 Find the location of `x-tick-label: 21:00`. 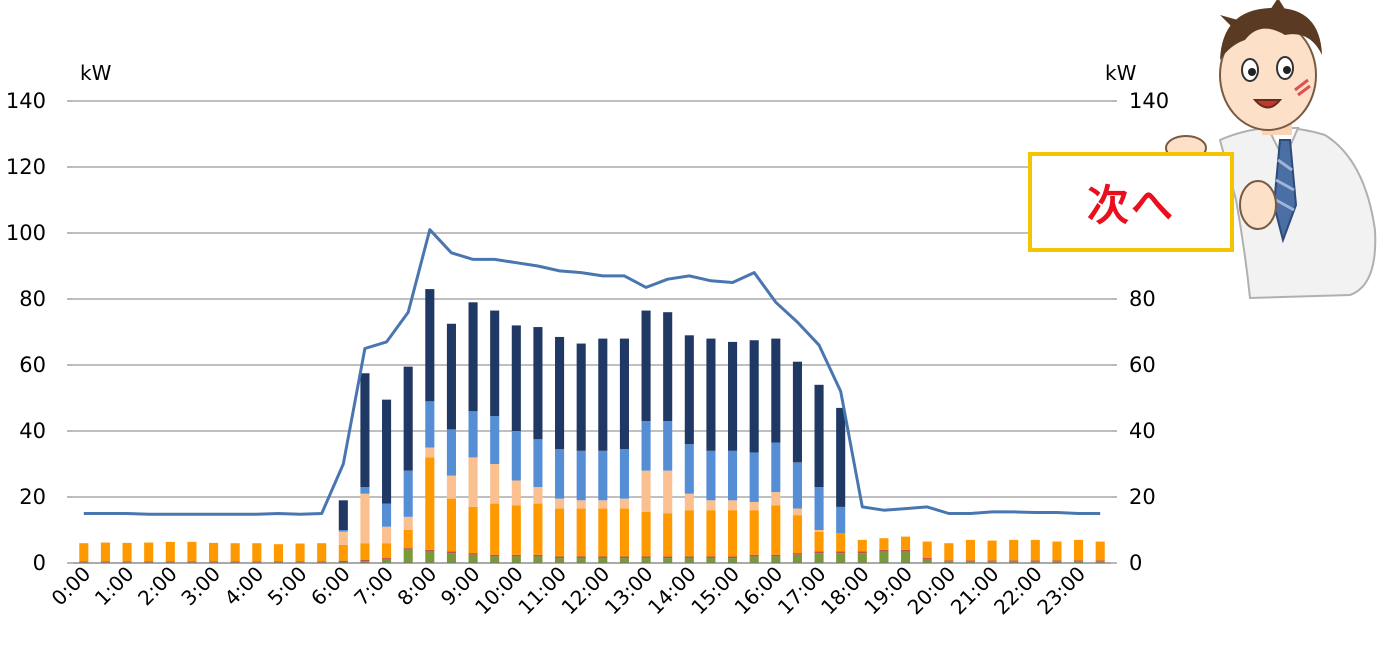

x-tick-label: 21:00 is located at coordinates (975, 591).